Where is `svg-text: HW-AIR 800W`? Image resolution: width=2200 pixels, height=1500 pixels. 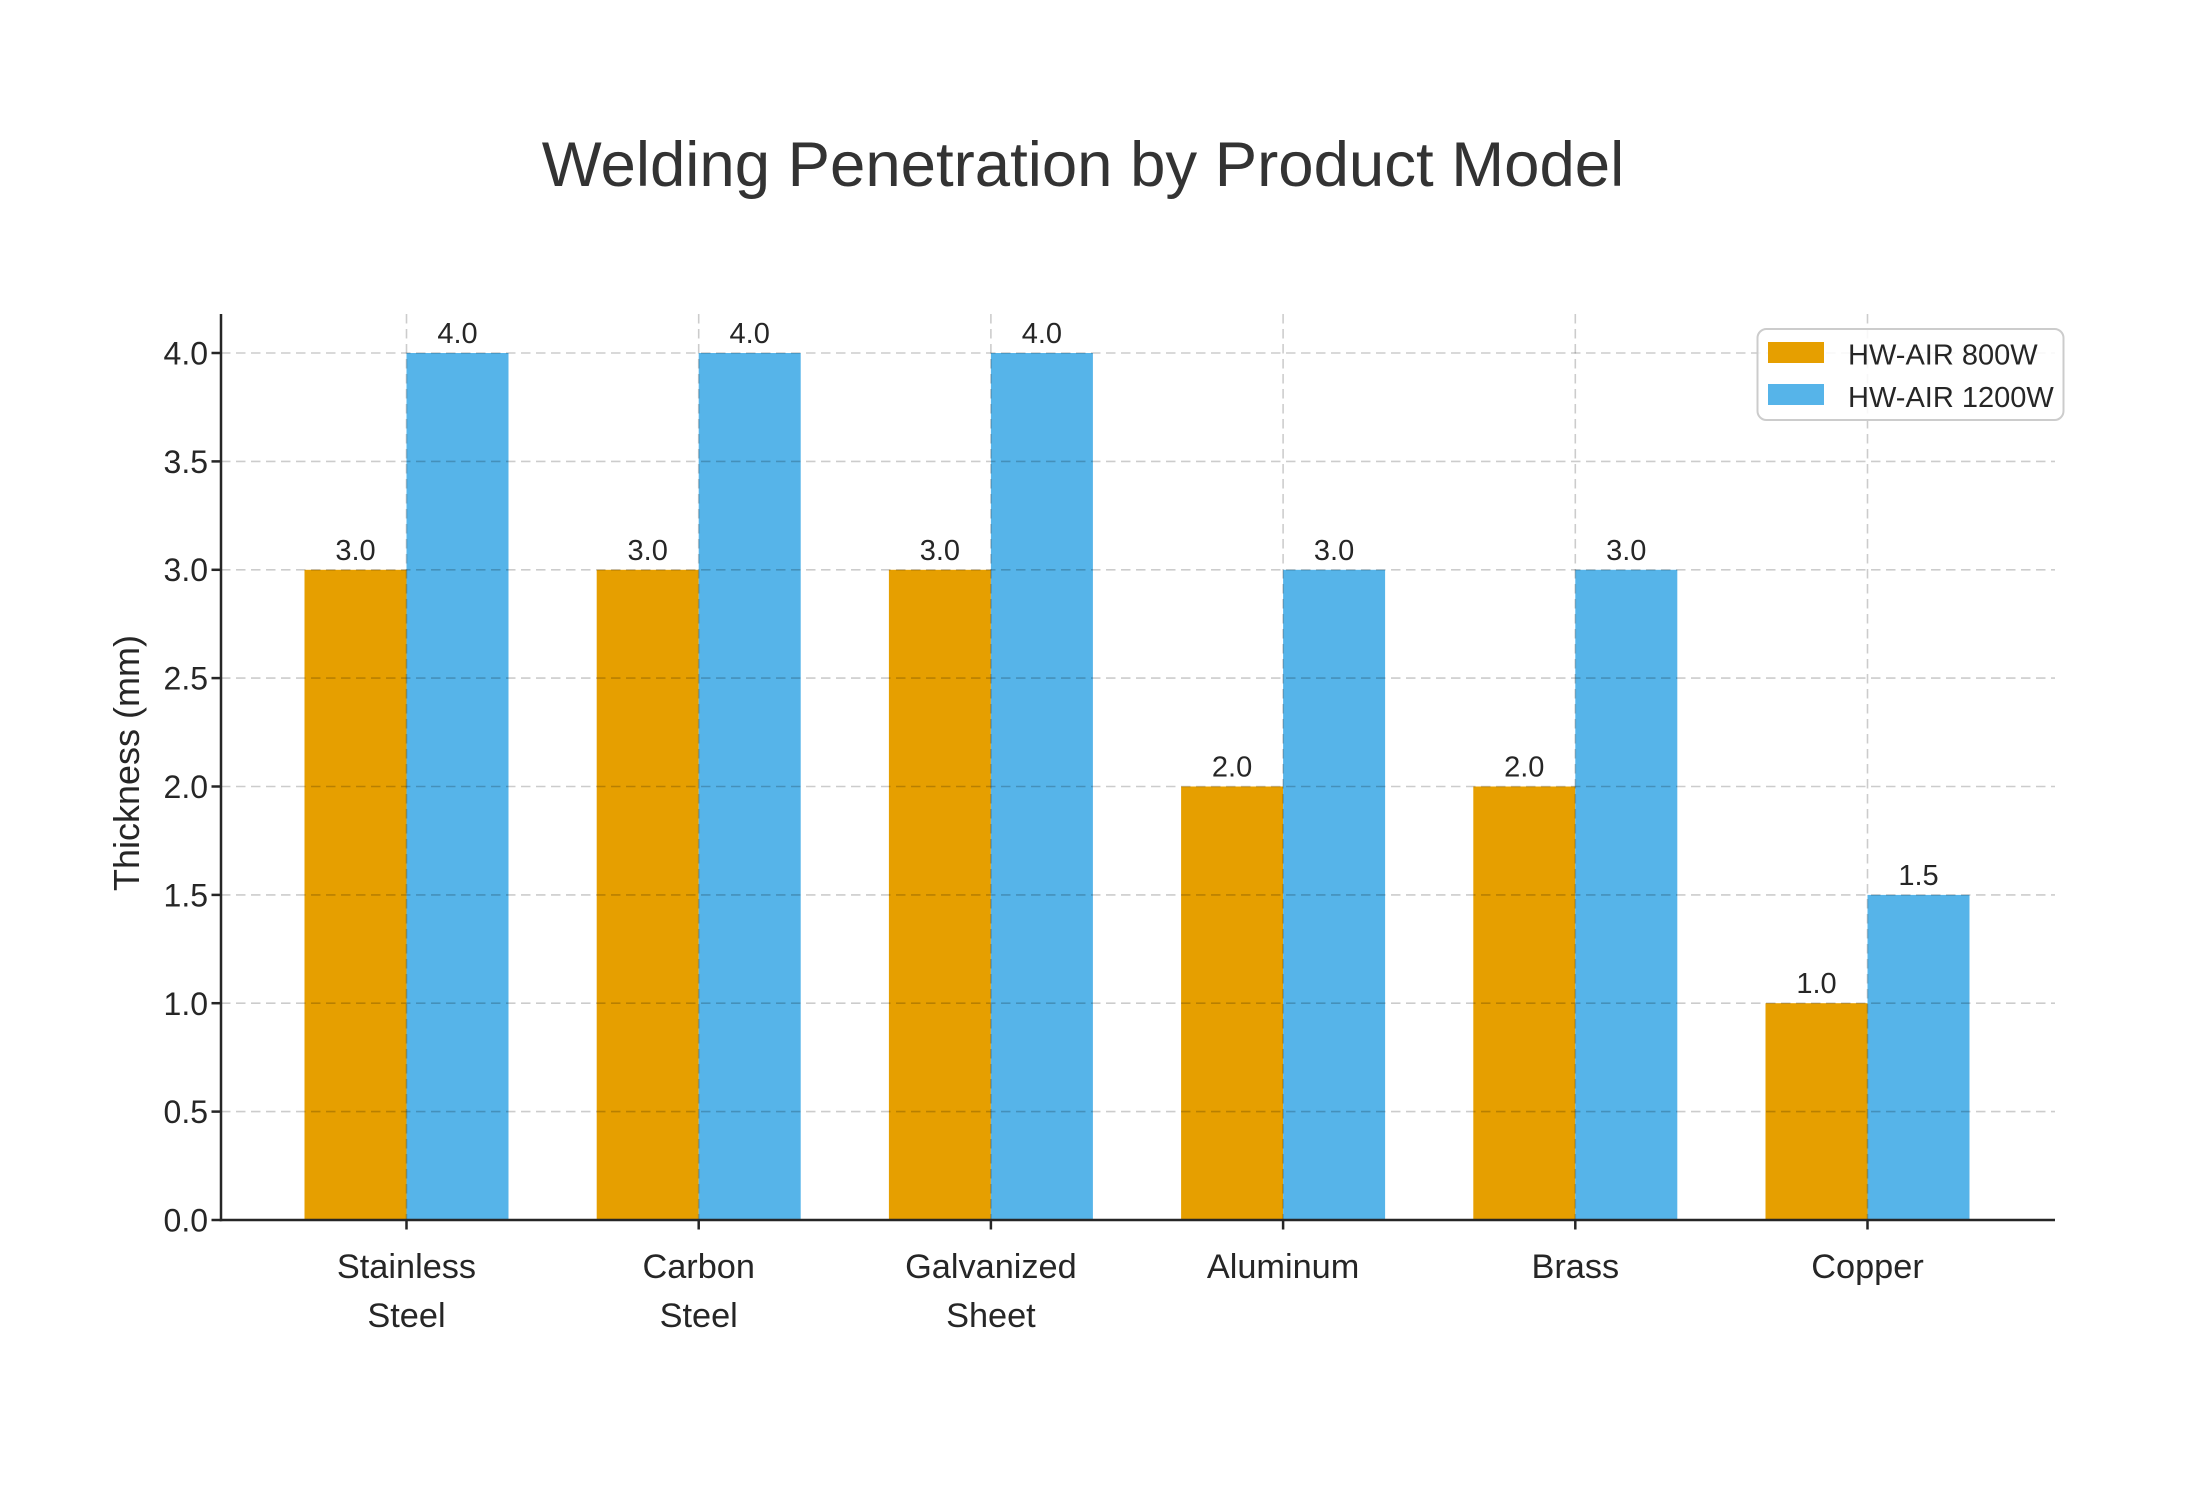 svg-text: HW-AIR 800W is located at coordinates (1943, 356).